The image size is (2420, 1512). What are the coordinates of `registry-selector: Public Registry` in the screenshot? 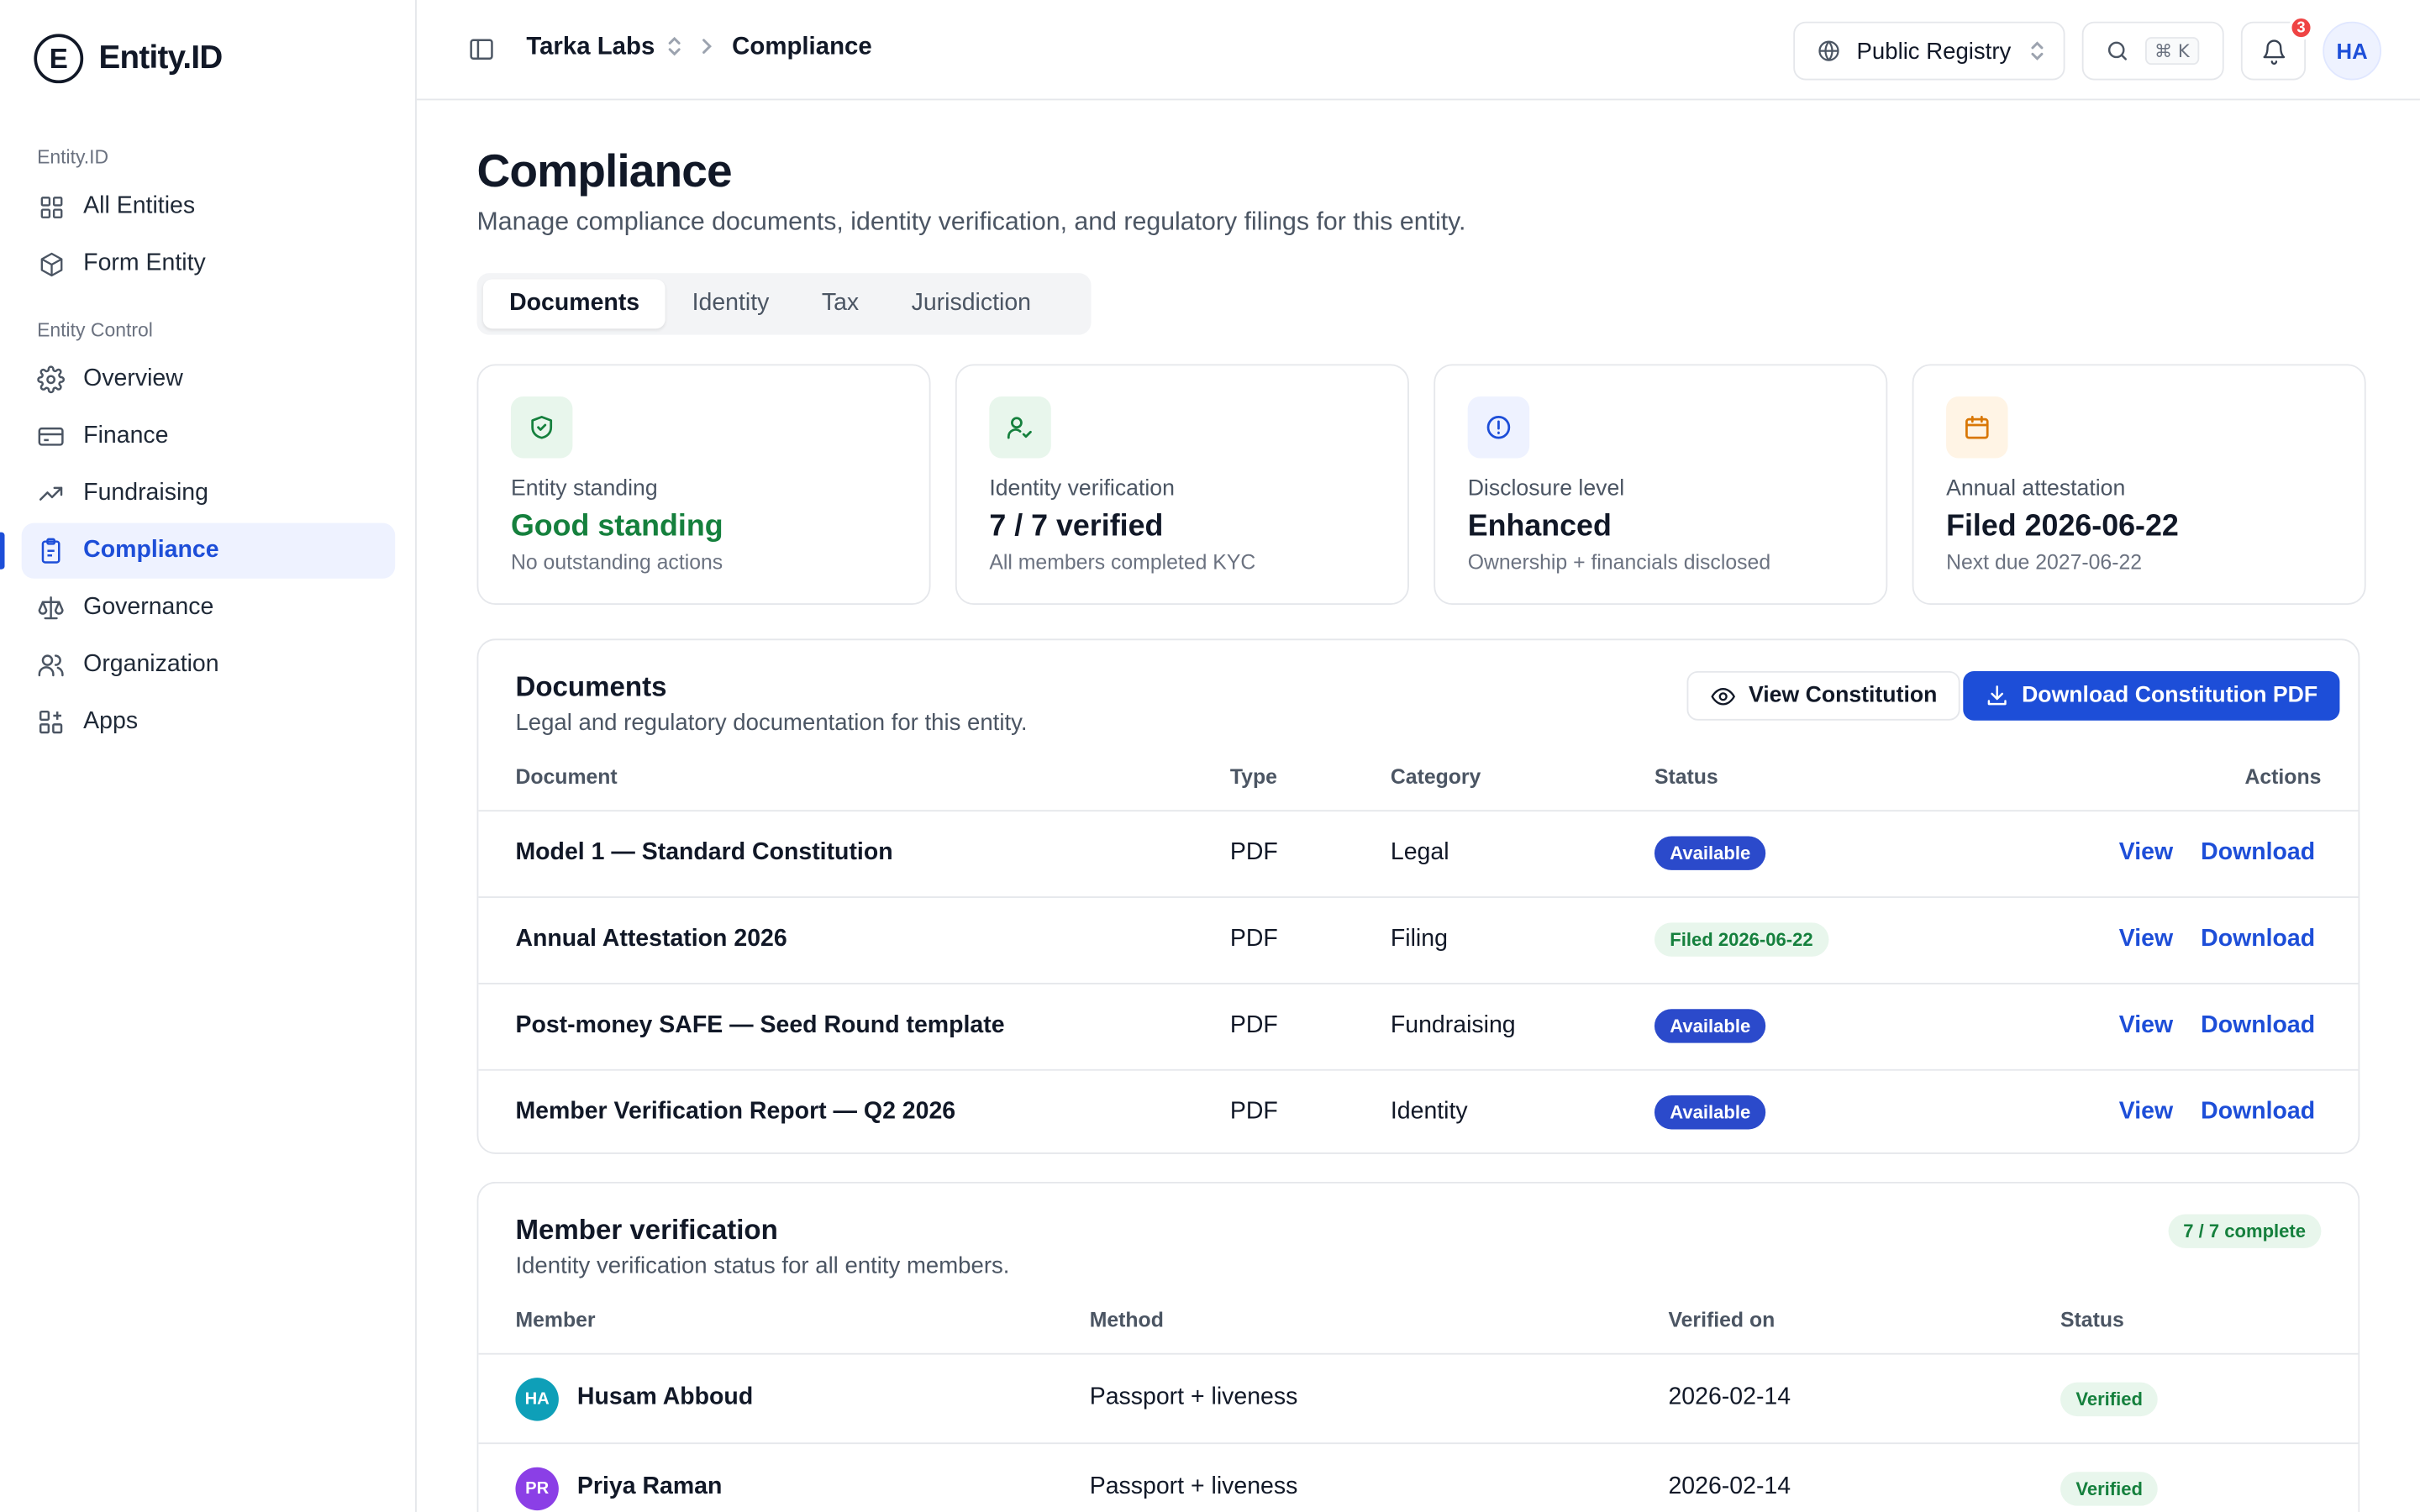 It's located at (1929, 51).